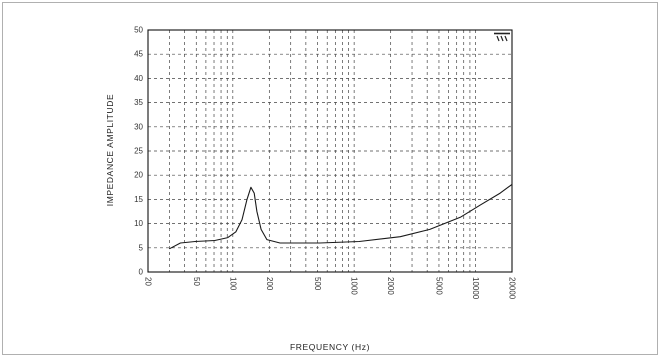 This screenshot has width=661, height=358. Describe the element at coordinates (141, 247) in the screenshot. I see `y-tick-label: 5` at that location.